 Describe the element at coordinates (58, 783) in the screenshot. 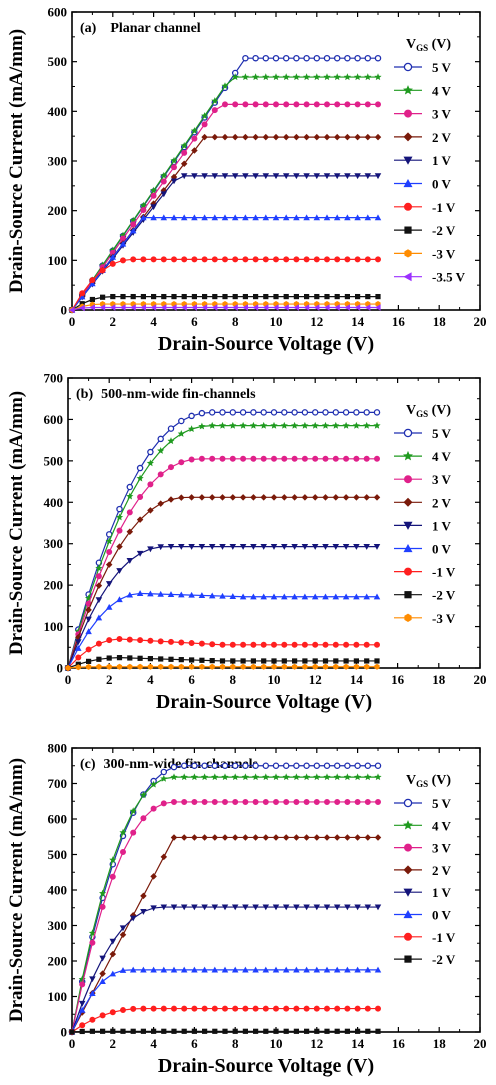

I see `y-tick-label: 700` at that location.